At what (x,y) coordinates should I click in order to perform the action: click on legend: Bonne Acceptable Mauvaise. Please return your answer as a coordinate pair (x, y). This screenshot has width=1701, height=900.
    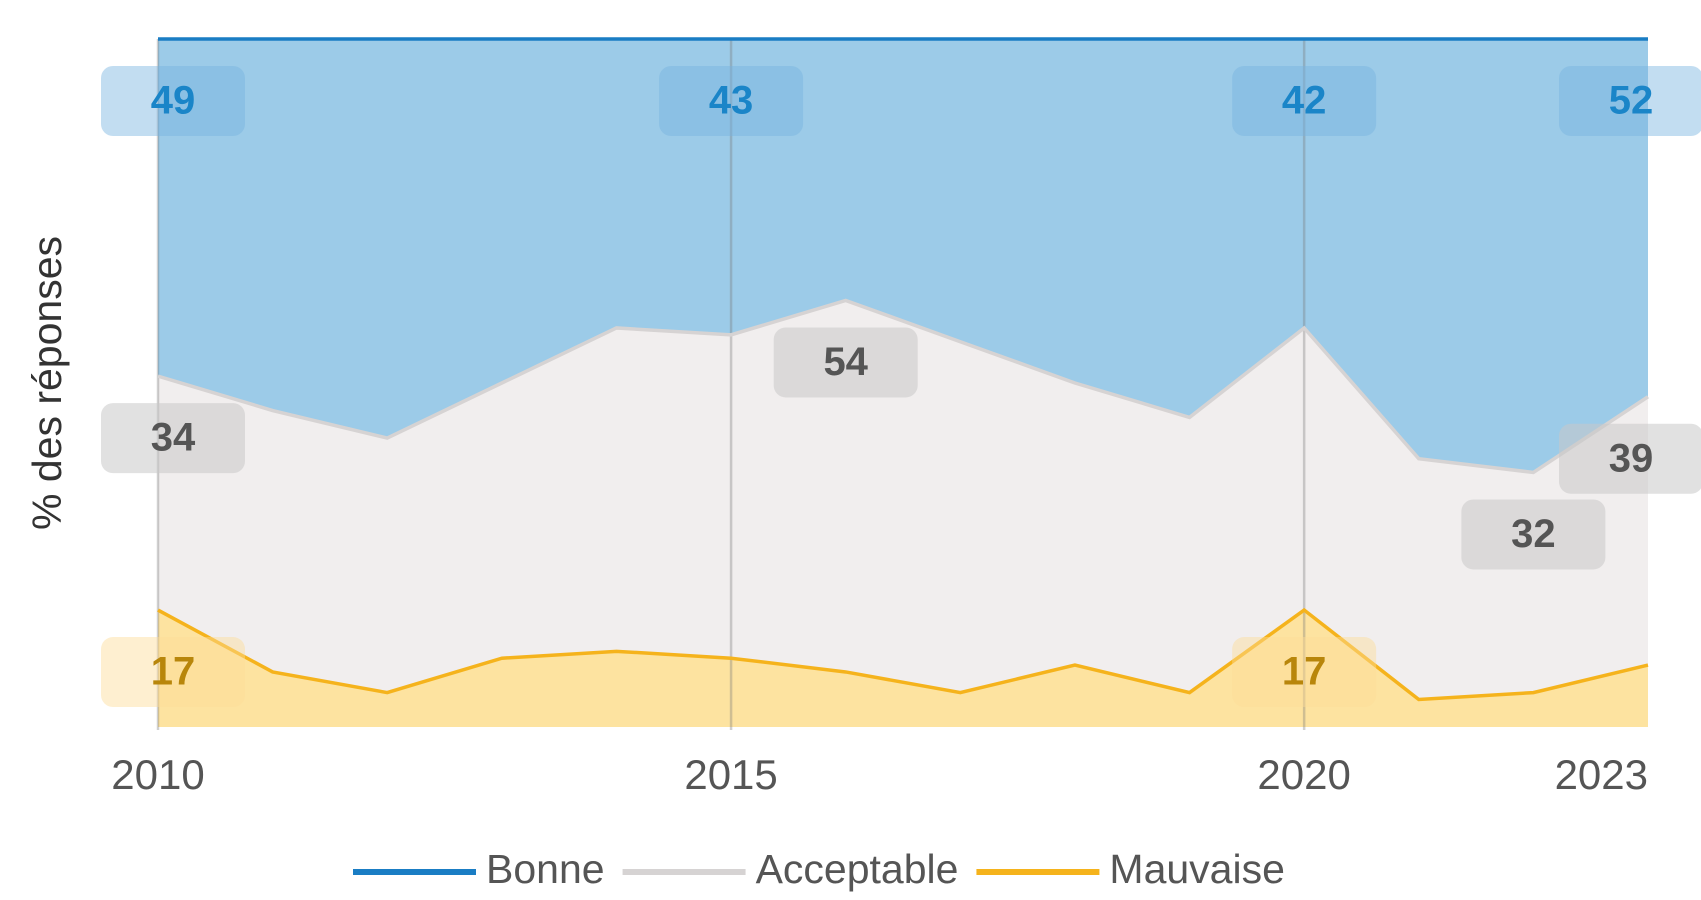
    Looking at the image, I should click on (819, 869).